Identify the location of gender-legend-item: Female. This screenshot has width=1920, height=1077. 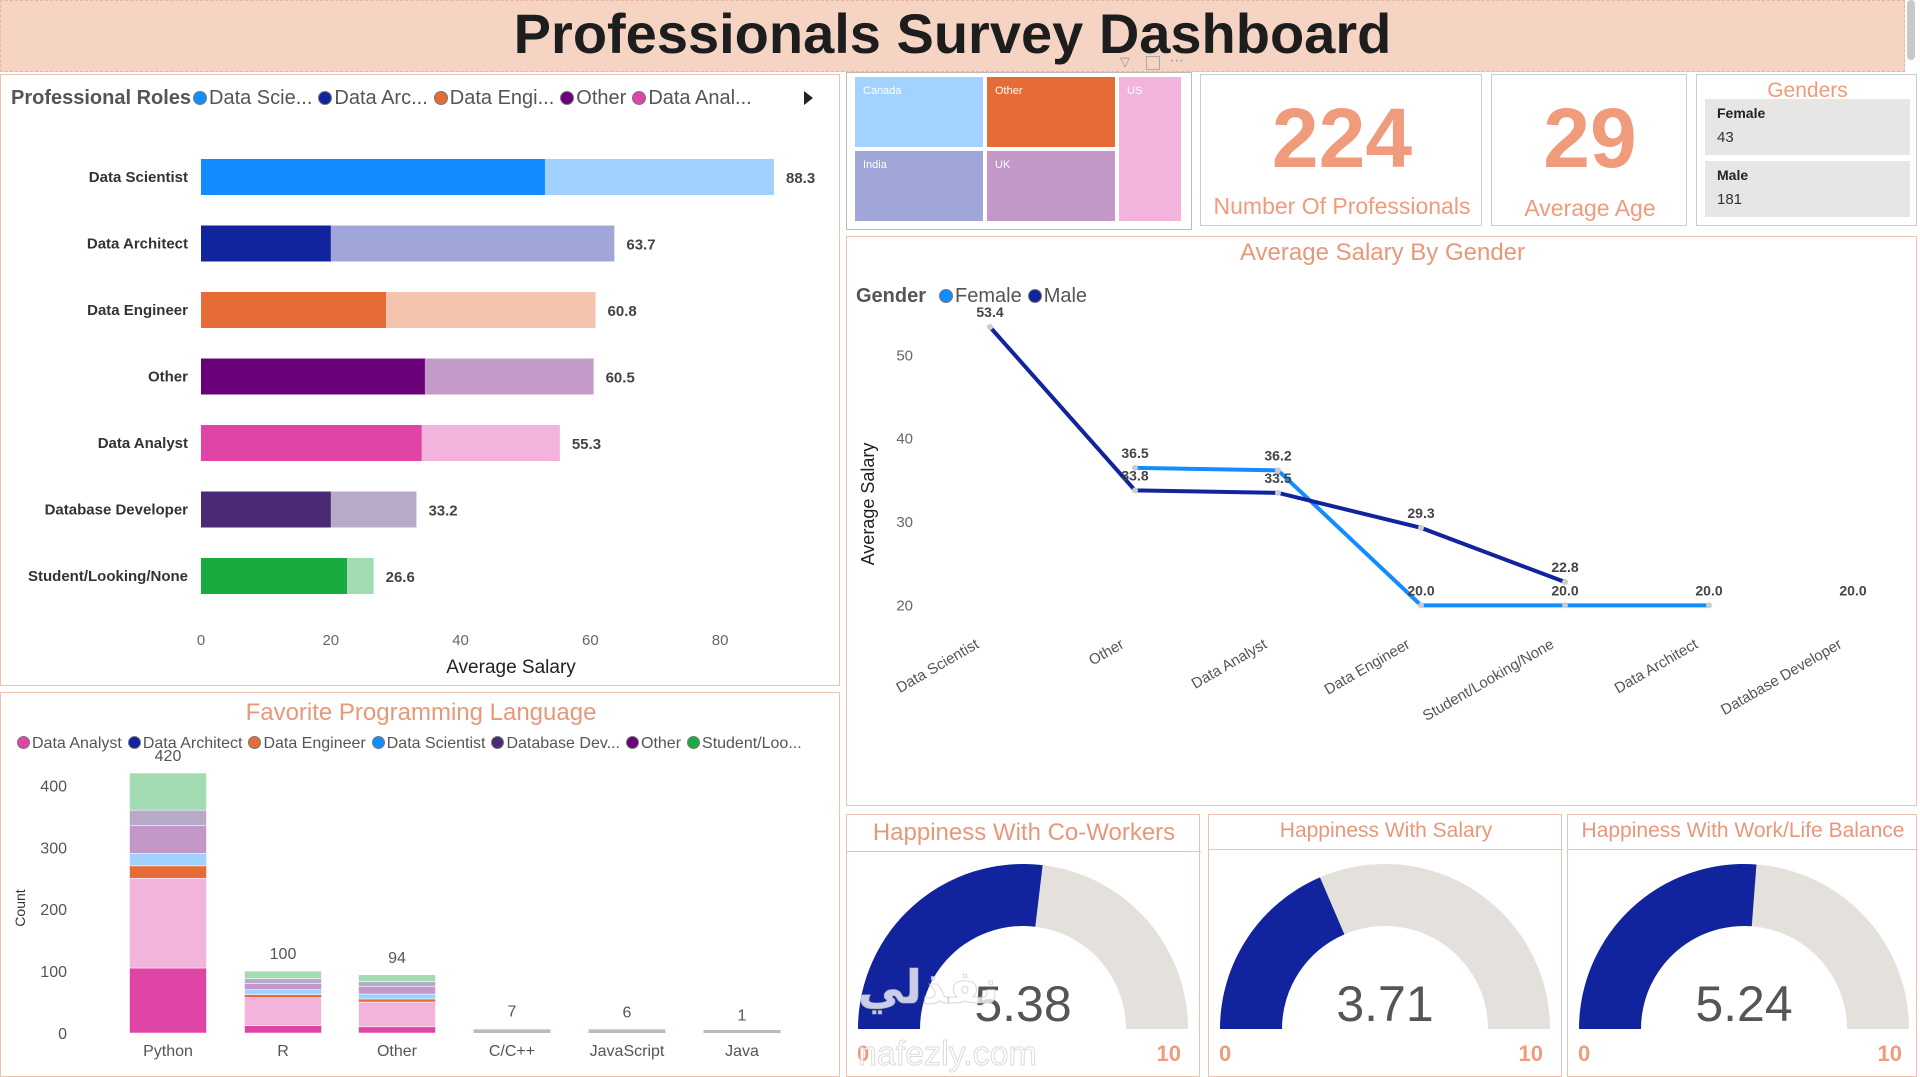
(980, 296).